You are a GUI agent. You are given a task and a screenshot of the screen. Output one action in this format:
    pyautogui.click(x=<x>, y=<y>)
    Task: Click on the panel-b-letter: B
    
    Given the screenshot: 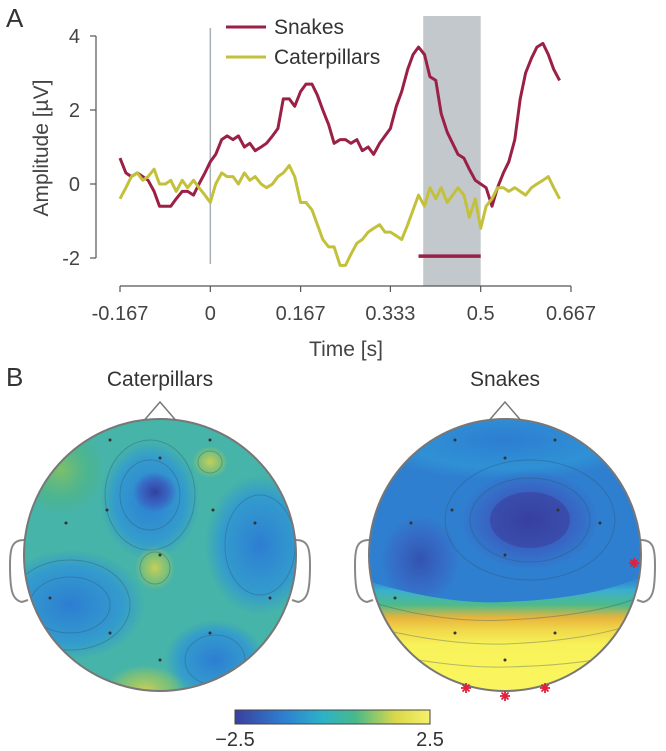 What is the action you would take?
    pyautogui.click(x=14, y=377)
    